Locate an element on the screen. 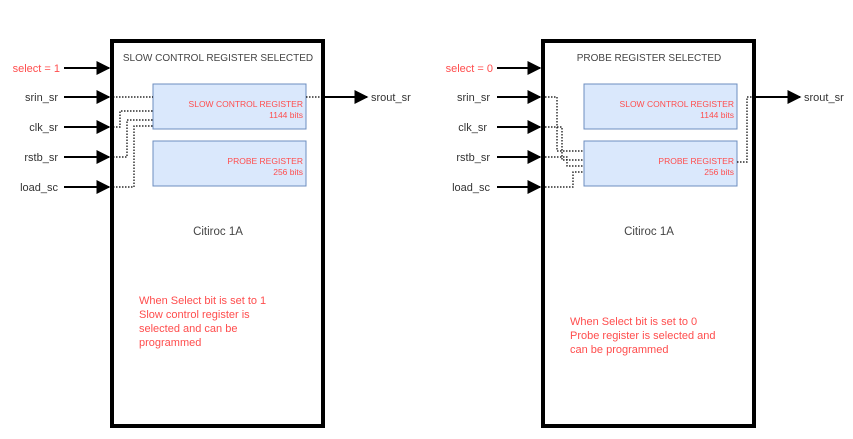 The image size is (853, 439). note-line-2: Slow control register is is located at coordinates (194, 315).